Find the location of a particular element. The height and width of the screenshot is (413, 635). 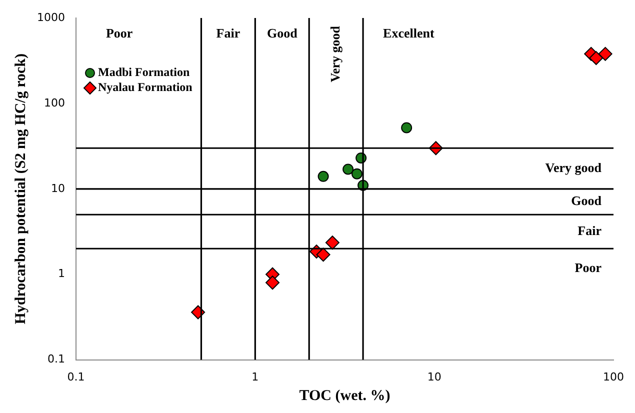

legend-label: Nyalau Formation is located at coordinates (145, 87).